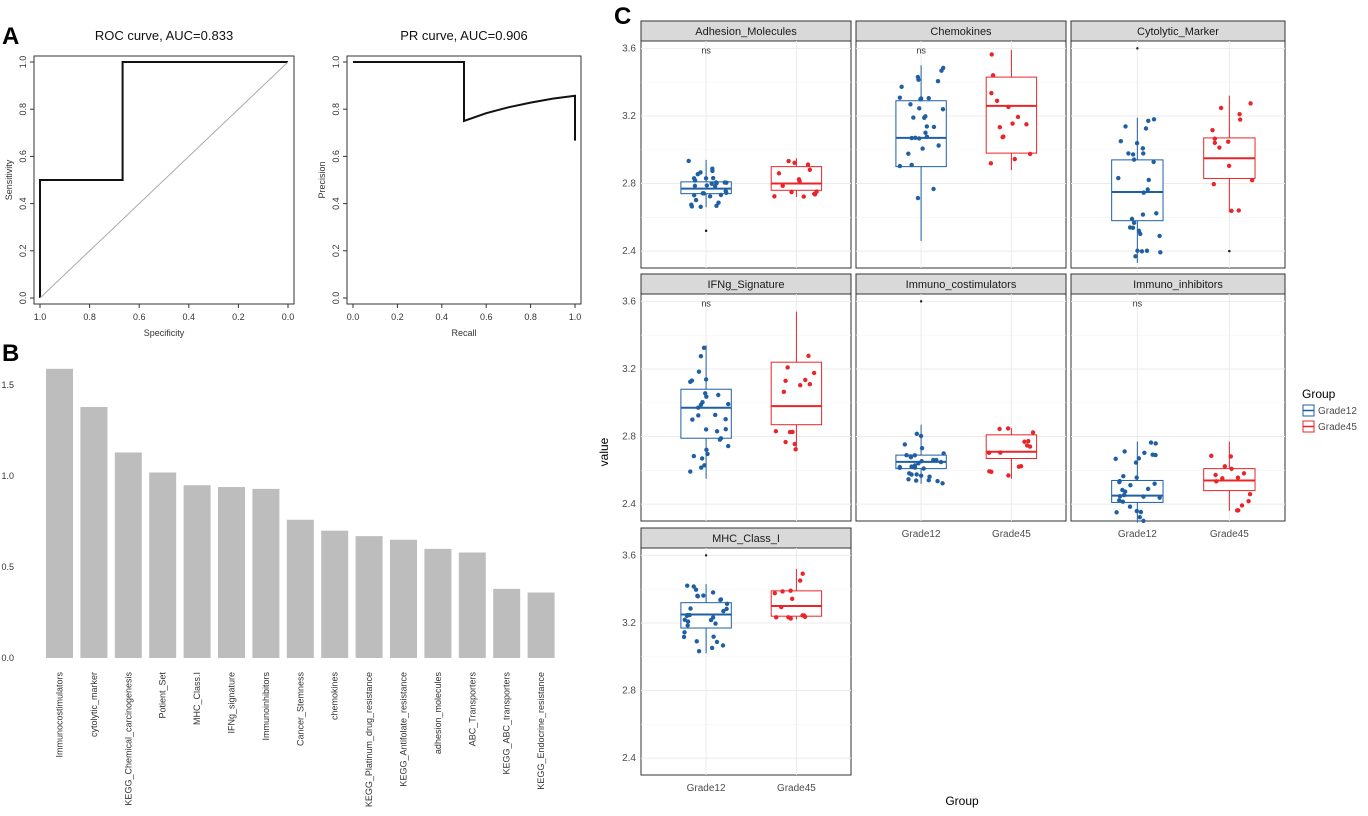 Image resolution: width=1368 pixels, height=816 pixels. Describe the element at coordinates (7, 567) in the screenshot. I see `bar-y-tick-label: 0.5` at that location.